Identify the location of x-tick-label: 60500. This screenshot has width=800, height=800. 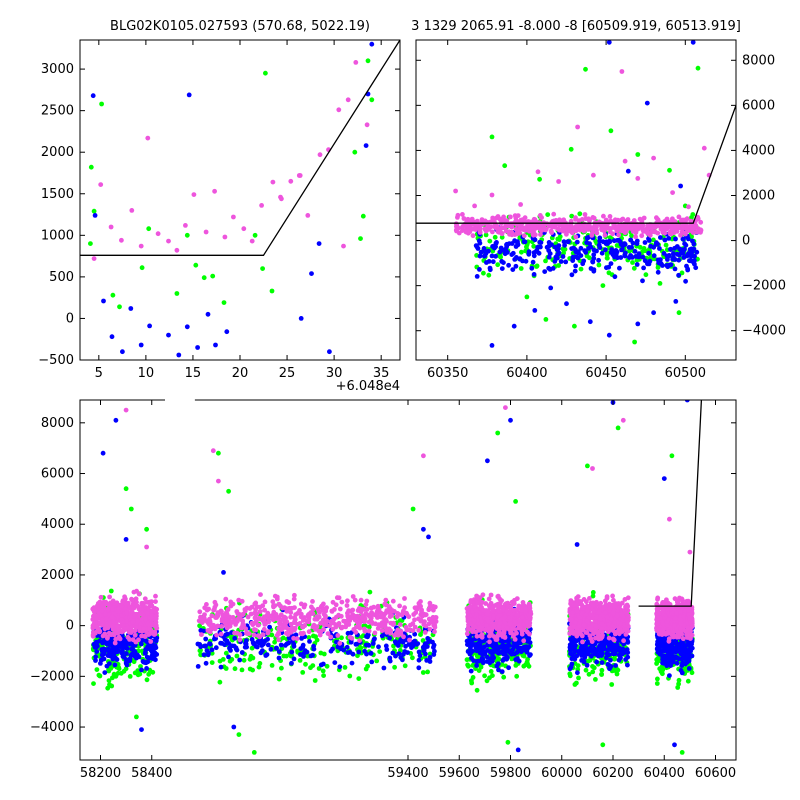
(685, 373).